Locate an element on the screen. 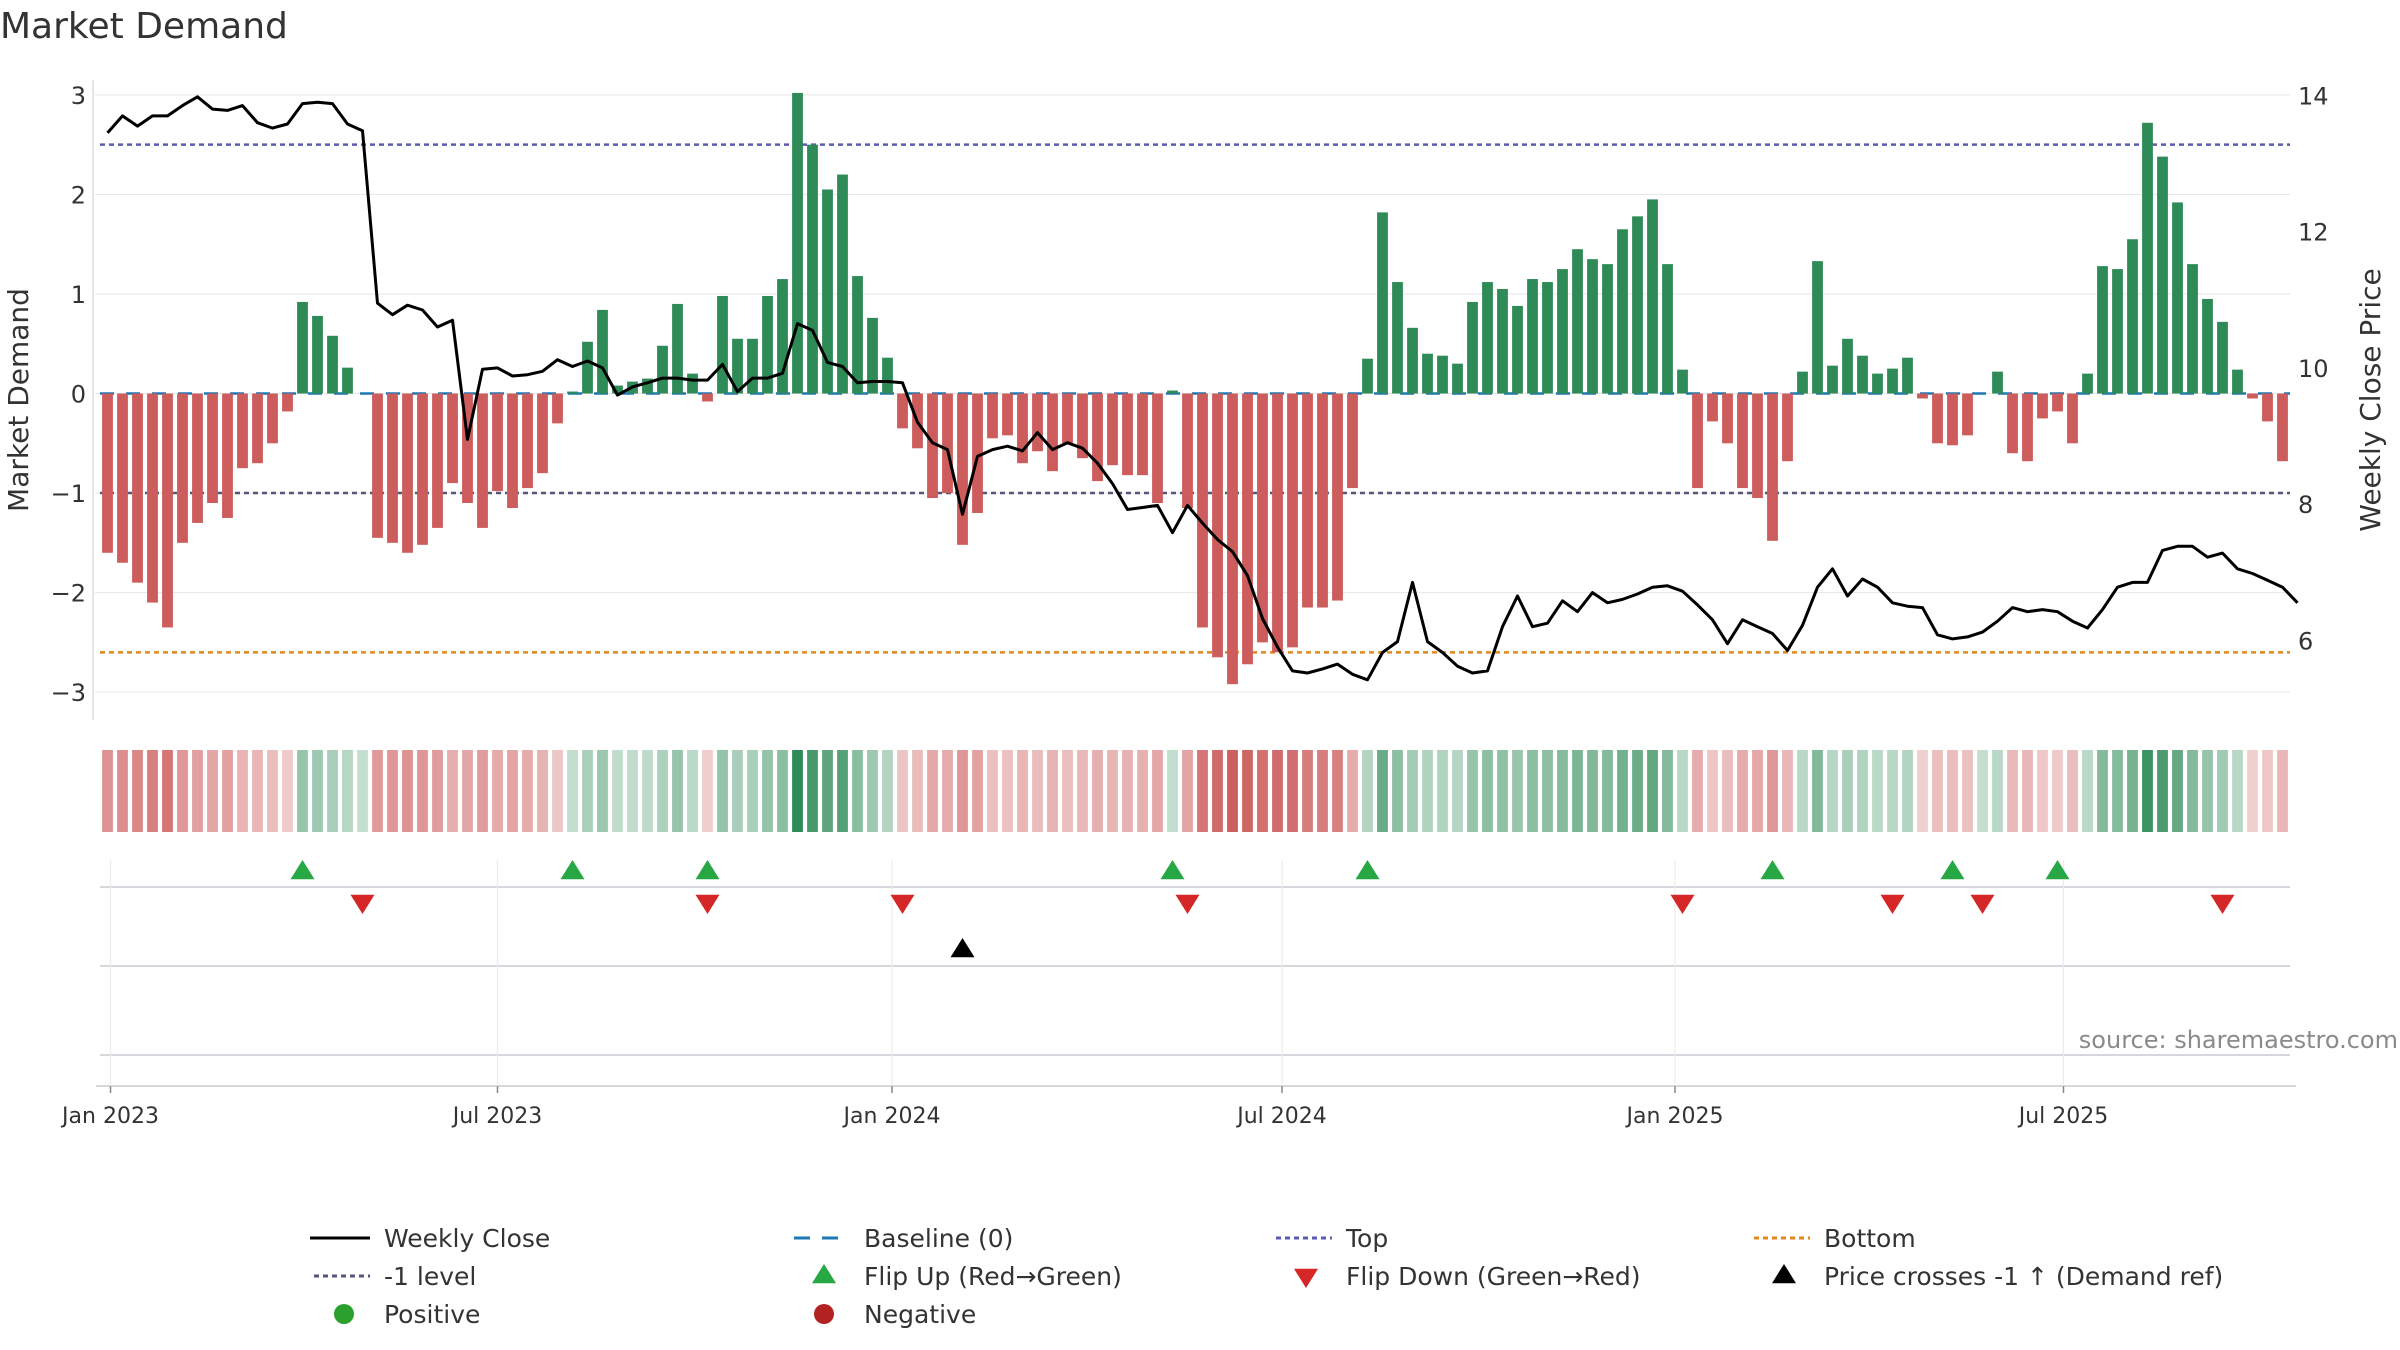  legend-item: Baseline (0) is located at coordinates (903, 1238).